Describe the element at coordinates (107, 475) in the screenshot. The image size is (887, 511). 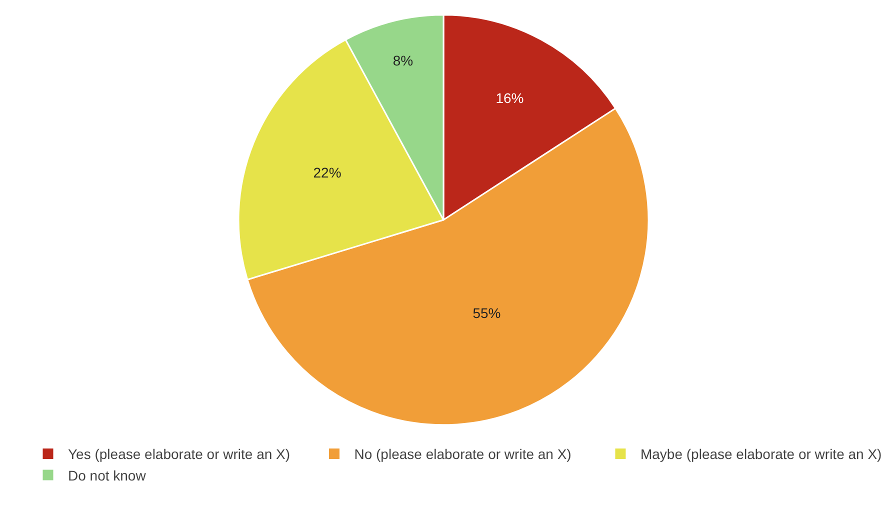
I see `legend-label: Do not know` at that location.